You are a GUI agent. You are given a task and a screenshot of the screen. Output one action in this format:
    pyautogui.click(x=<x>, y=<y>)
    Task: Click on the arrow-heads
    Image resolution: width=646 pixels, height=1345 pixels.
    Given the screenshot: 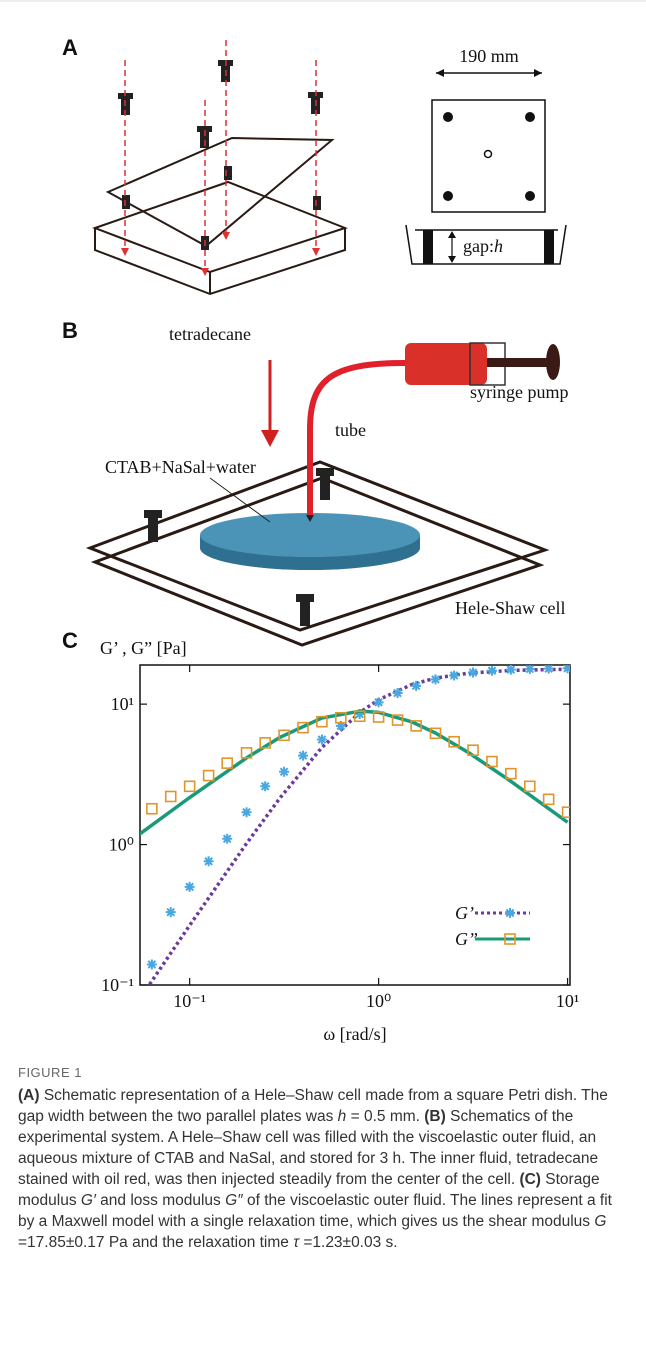 What is the action you would take?
    pyautogui.click(x=220, y=254)
    